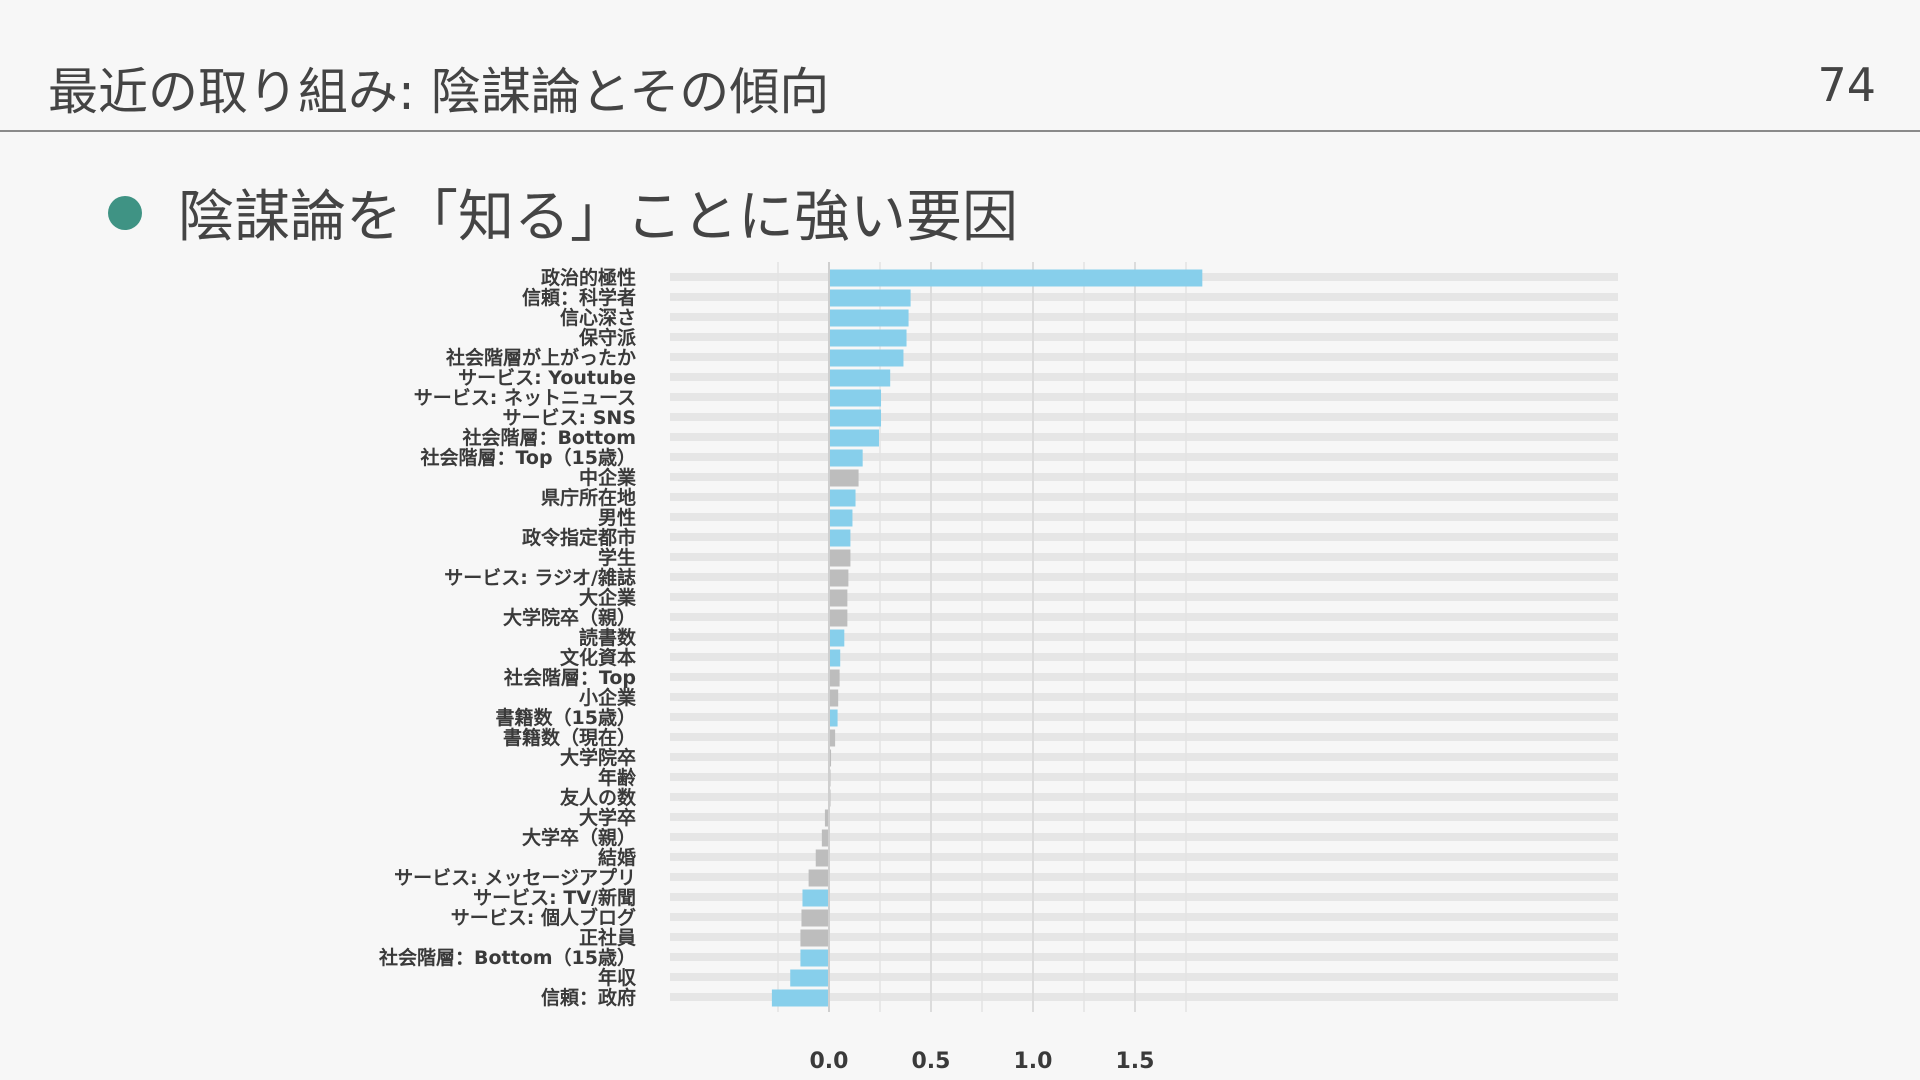  What do you see at coordinates (617, 517) in the screenshot?
I see `category-label: 男性` at bounding box center [617, 517].